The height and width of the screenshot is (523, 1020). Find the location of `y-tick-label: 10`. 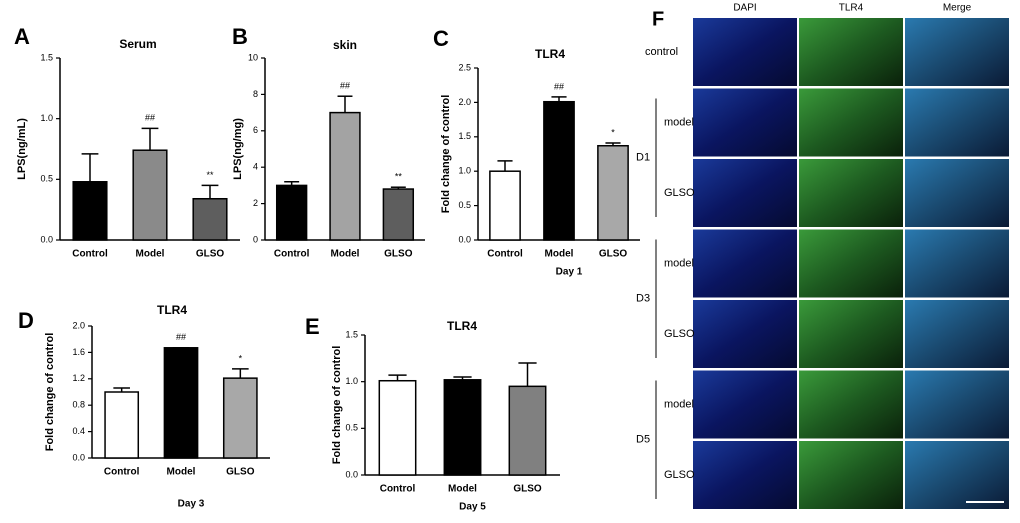

y-tick-label: 10 is located at coordinates (253, 57).